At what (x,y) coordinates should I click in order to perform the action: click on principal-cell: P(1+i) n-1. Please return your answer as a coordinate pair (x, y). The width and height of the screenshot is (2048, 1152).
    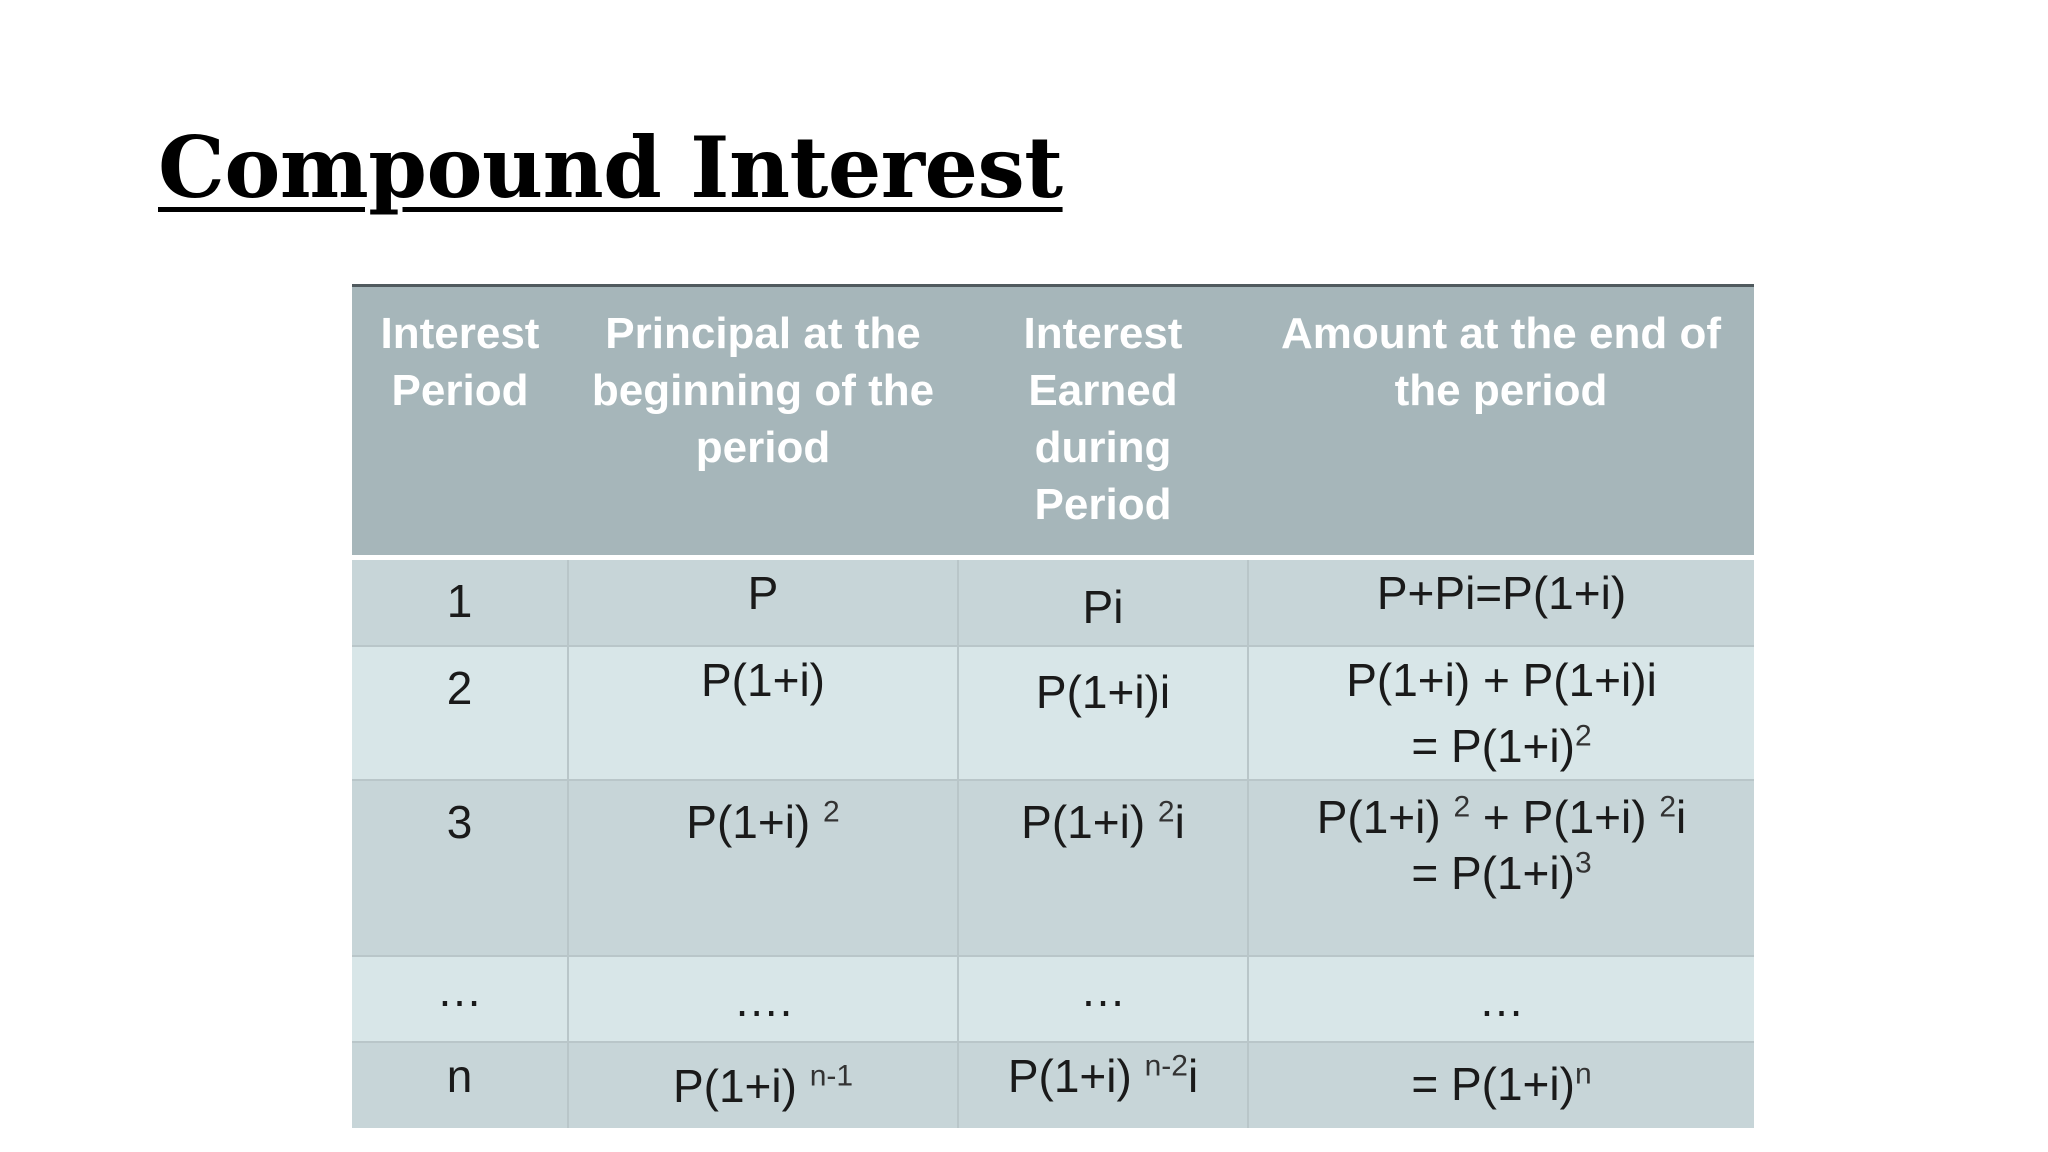
    Looking at the image, I should click on (762, 1084).